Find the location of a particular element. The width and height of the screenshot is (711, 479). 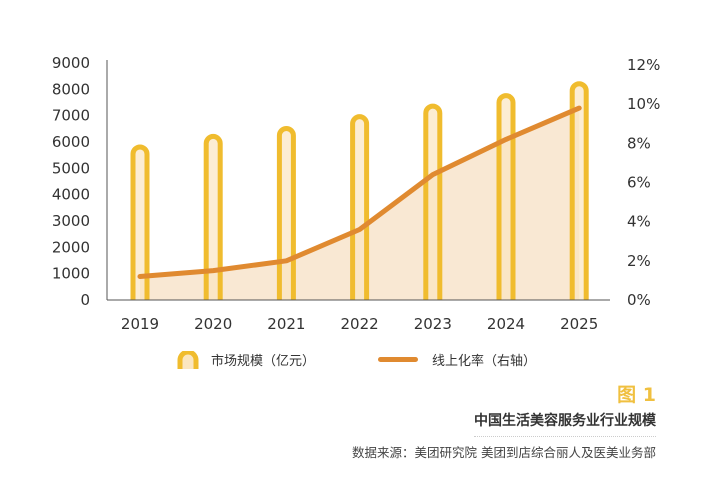

y-left-tick: 3000 is located at coordinates (71, 221).